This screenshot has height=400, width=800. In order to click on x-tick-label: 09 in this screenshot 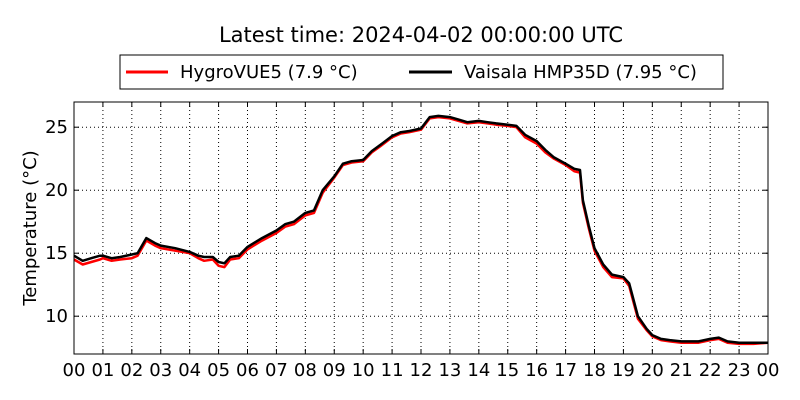, I will do `click(334, 370)`.